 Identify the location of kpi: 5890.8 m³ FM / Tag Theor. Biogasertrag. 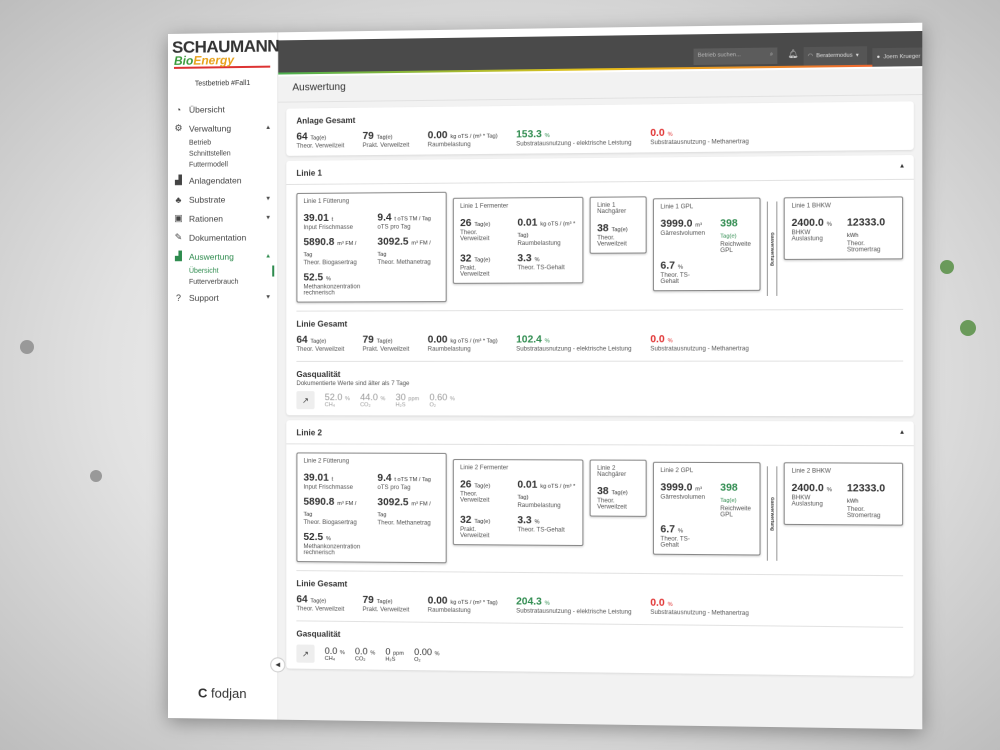
(330, 251).